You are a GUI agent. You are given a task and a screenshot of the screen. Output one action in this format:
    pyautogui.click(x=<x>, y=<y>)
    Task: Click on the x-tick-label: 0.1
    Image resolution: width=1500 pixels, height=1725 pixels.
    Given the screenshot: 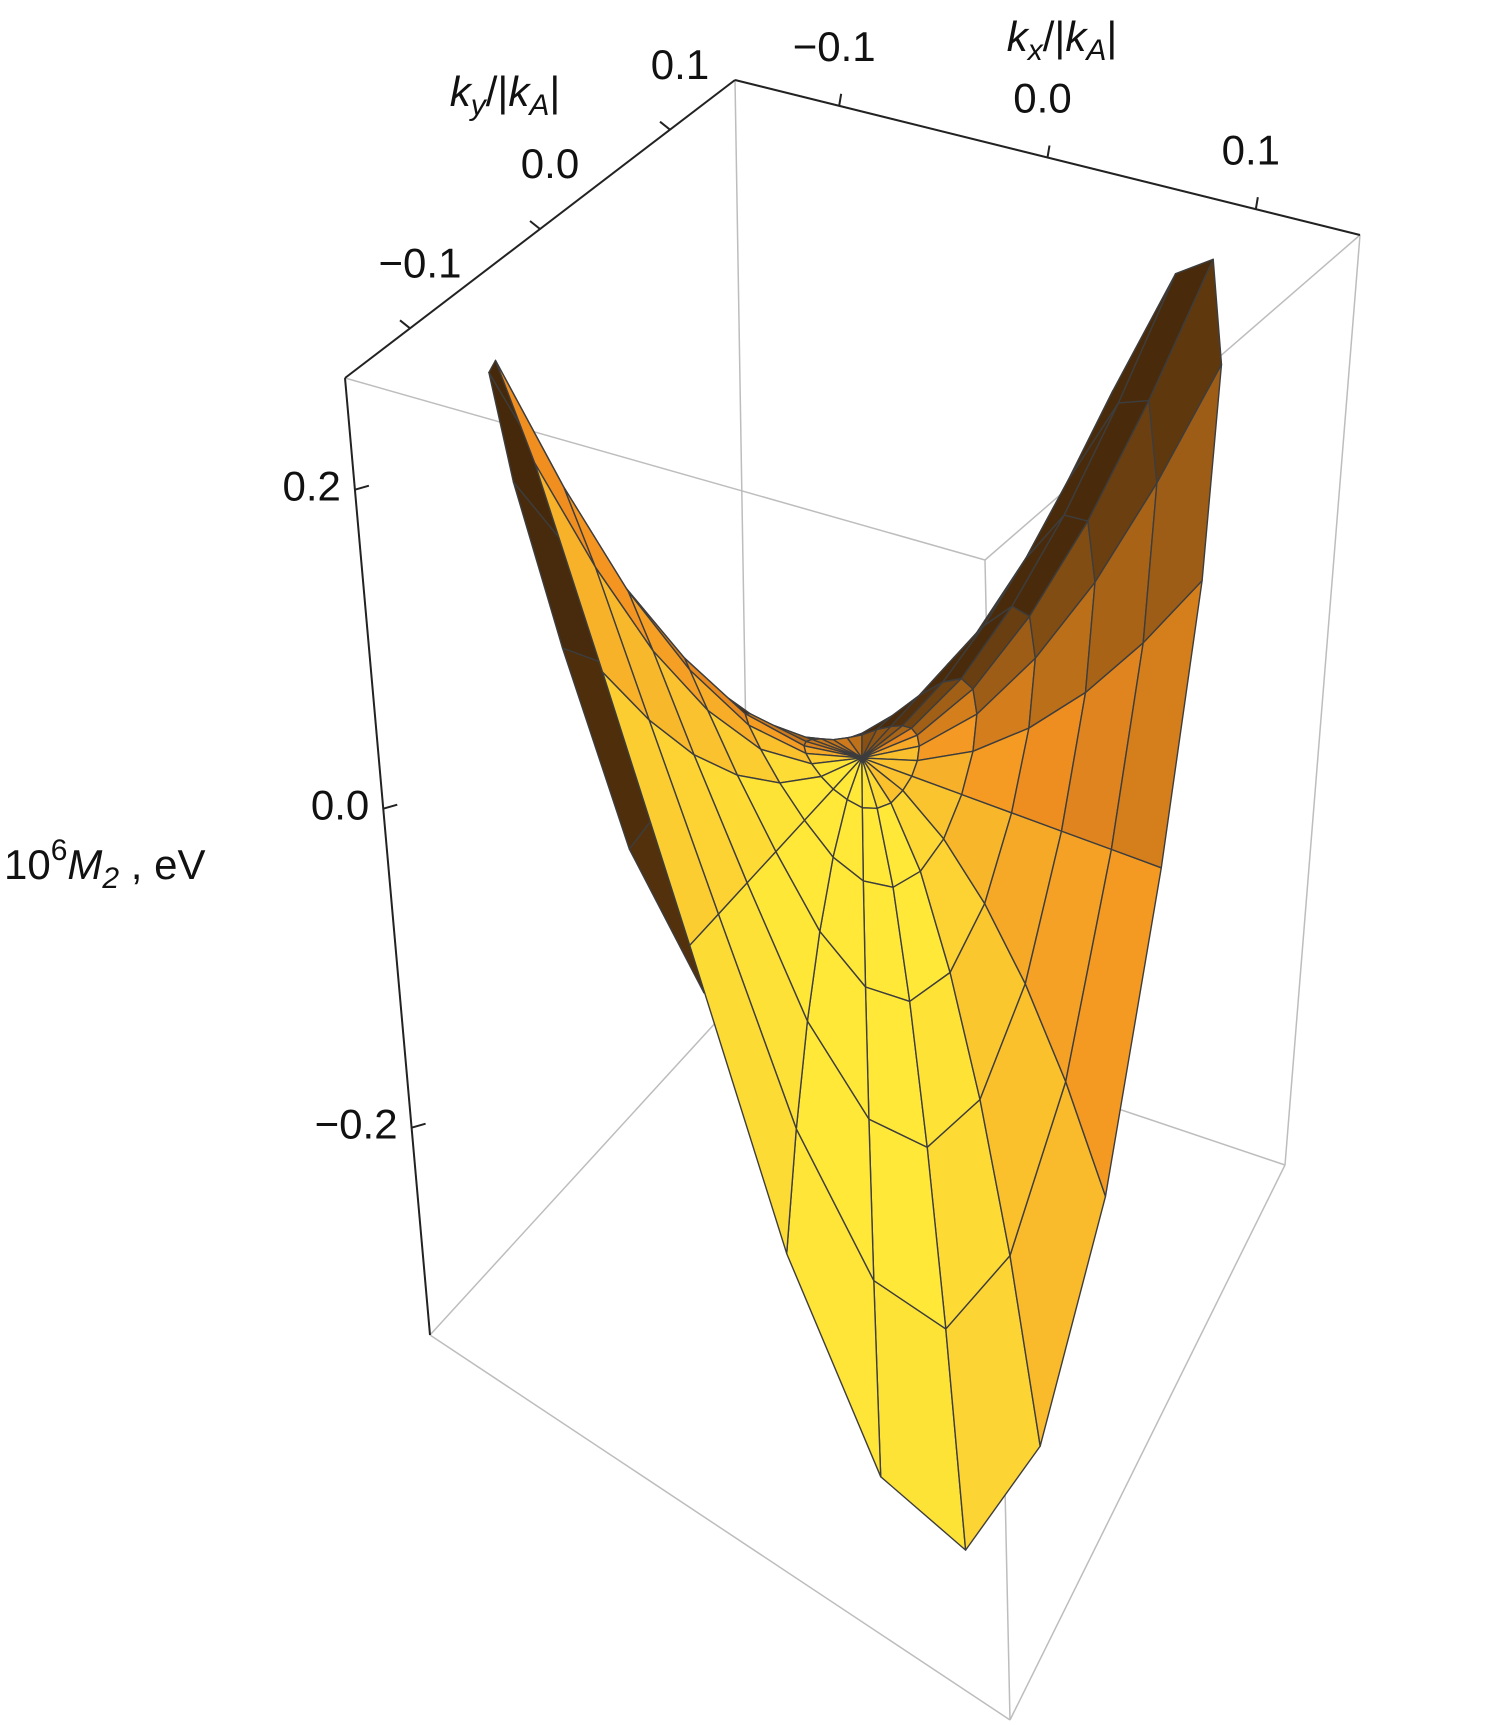 What is the action you would take?
    pyautogui.click(x=1251, y=149)
    